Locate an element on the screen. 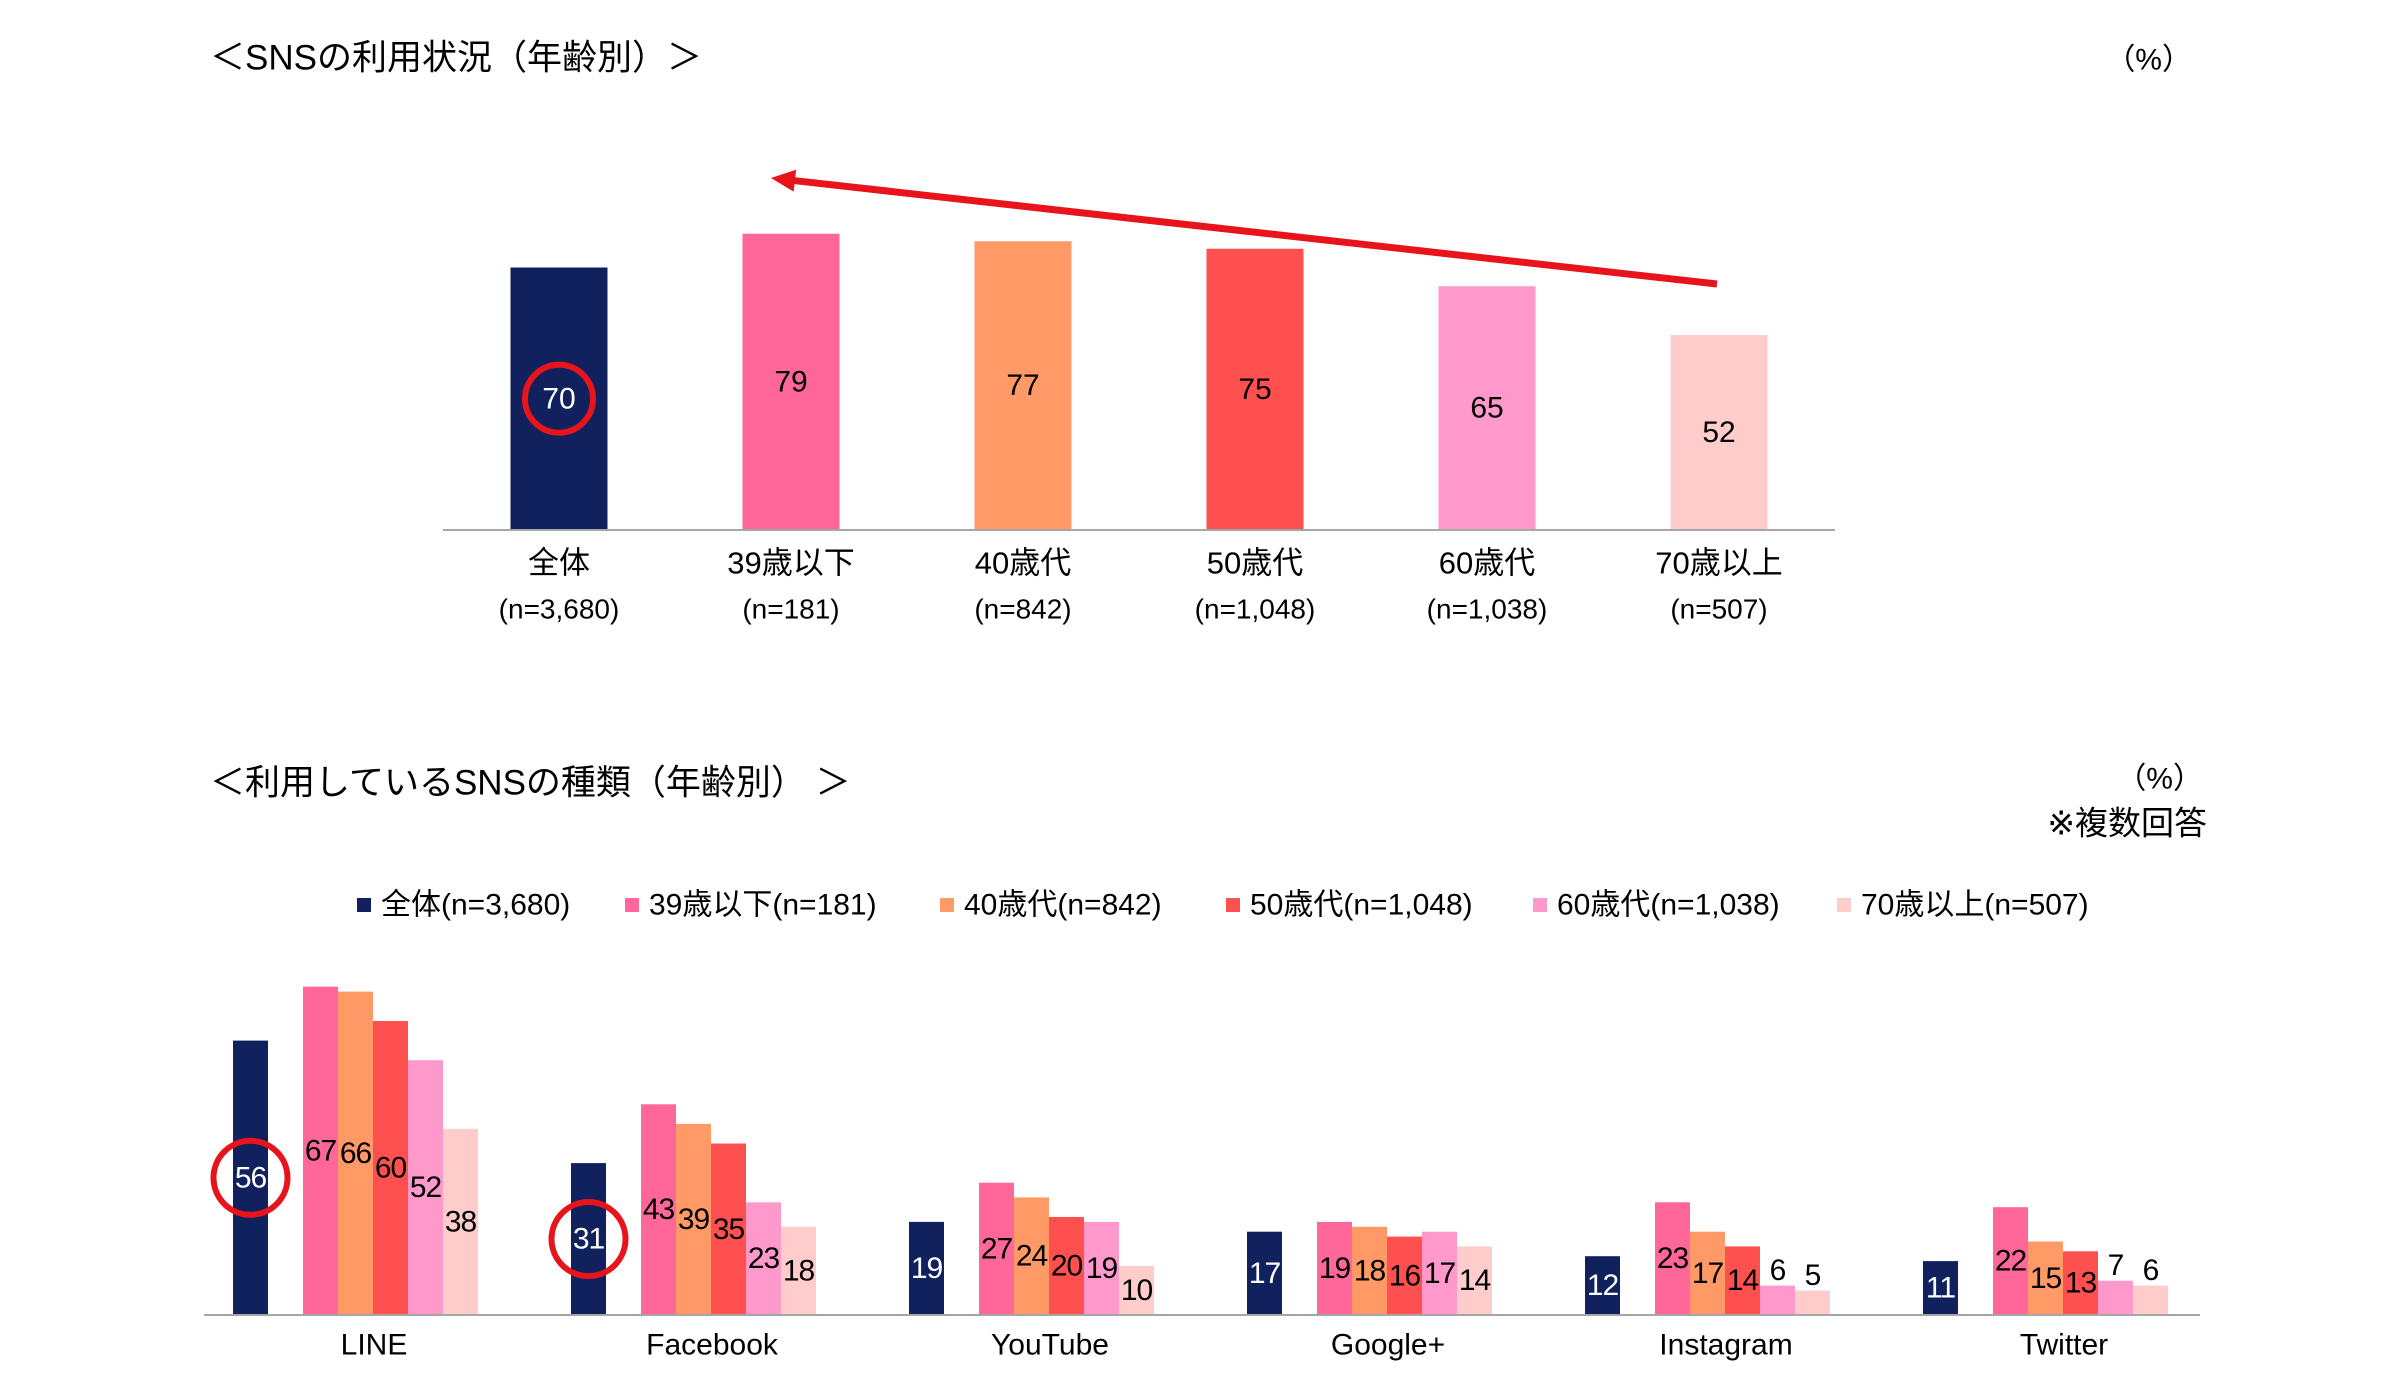  highlight-circle-facebook is located at coordinates (588, 1239).